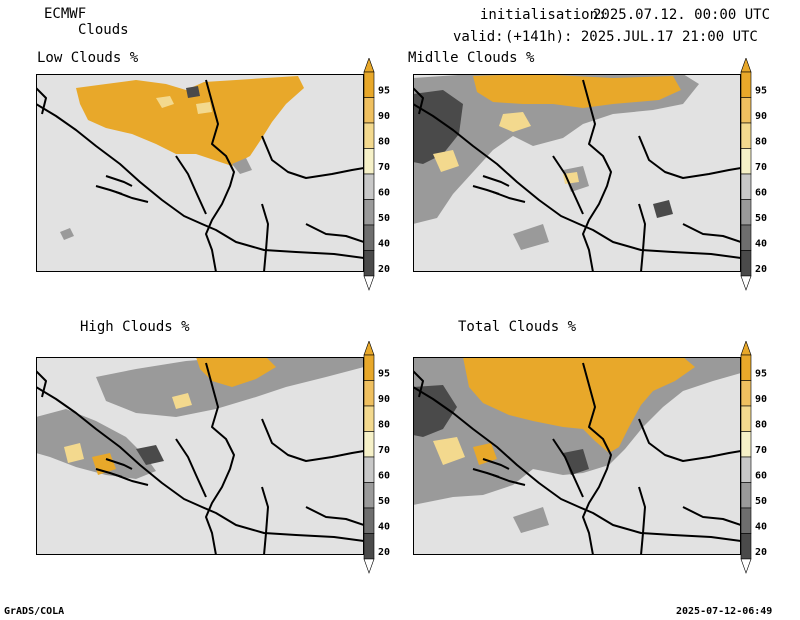 This screenshot has width=800, height=620. I want to click on map-high-clouds, so click(200, 456).